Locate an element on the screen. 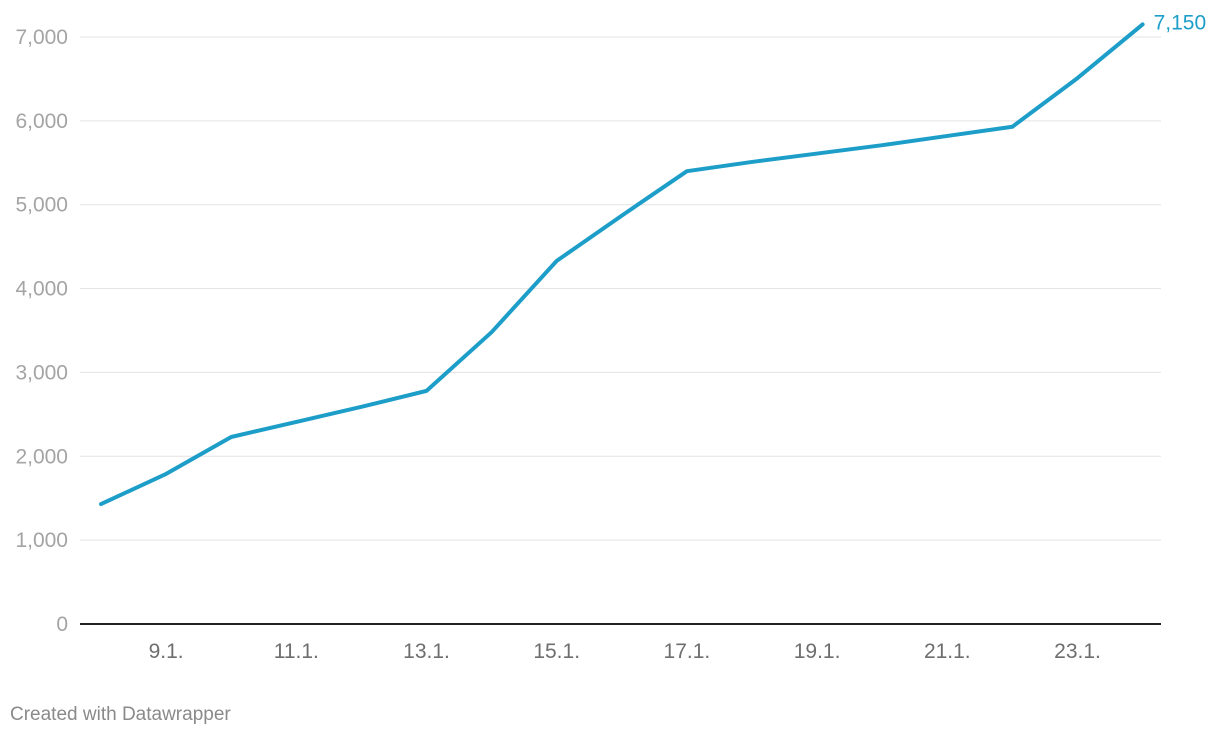 The image size is (1220, 740). credit-text: Created with Datawrapper is located at coordinates (120, 714).